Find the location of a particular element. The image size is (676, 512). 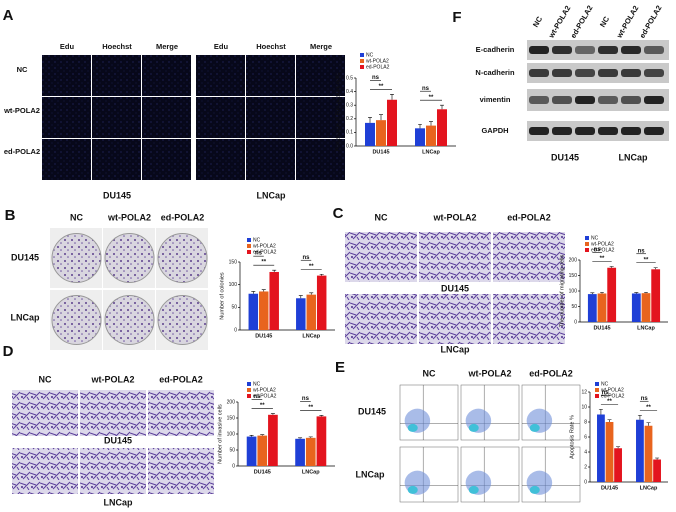

y-tick-label: 200 is located at coordinates (231, 402).